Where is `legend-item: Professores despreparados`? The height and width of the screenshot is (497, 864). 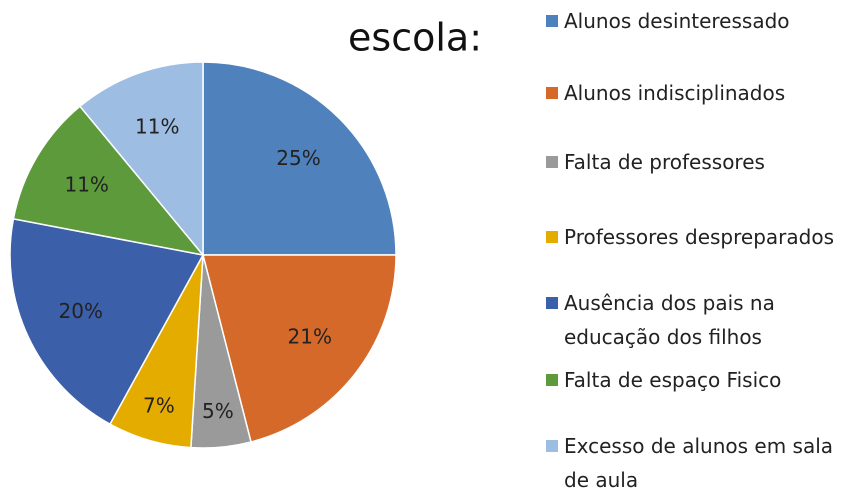 legend-item: Professores despreparados is located at coordinates (705, 237).